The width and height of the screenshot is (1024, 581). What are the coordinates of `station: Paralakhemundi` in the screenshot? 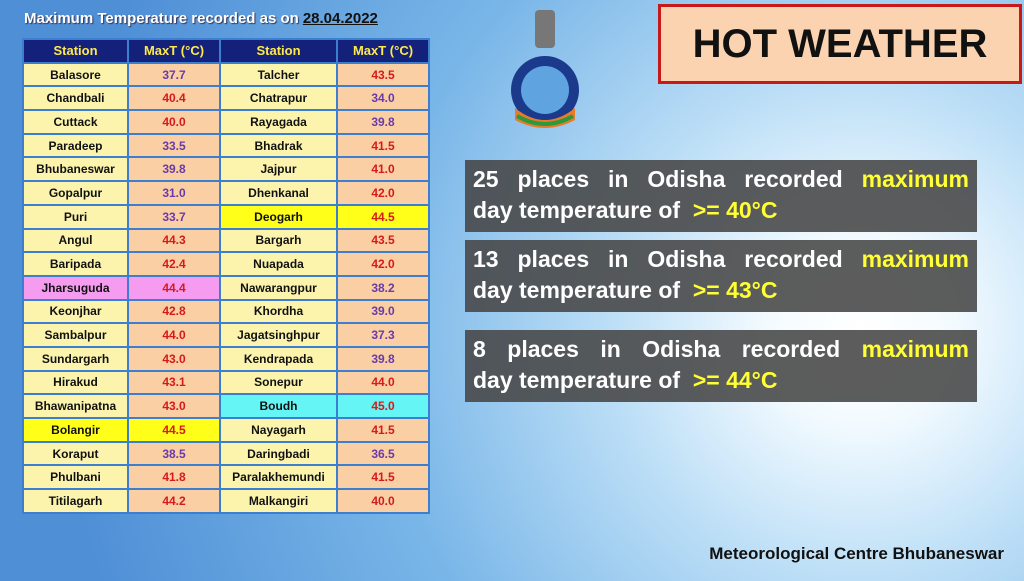 It's located at (278, 477).